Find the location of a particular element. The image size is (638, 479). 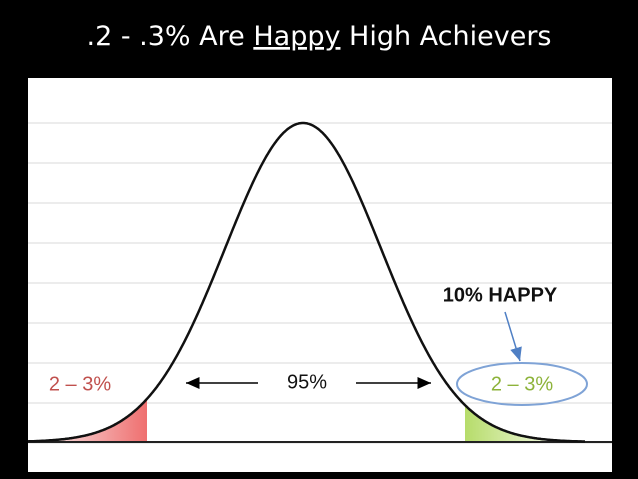

title: .2 - .3% Are Happy High Achievers is located at coordinates (319, 36).